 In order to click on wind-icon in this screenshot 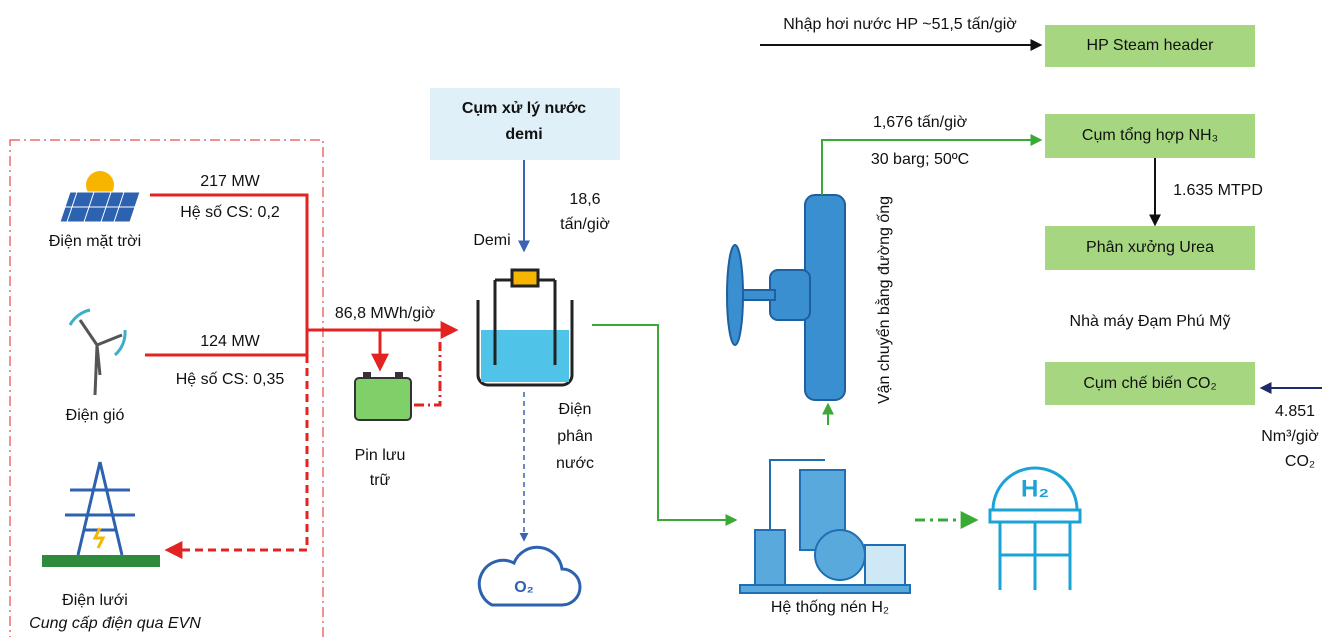, I will do `click(97, 352)`.